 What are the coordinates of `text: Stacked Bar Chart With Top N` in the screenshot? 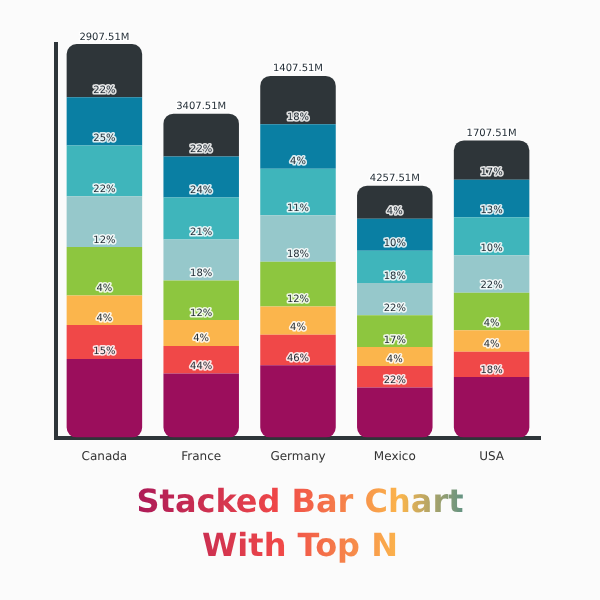 It's located at (300, 524).